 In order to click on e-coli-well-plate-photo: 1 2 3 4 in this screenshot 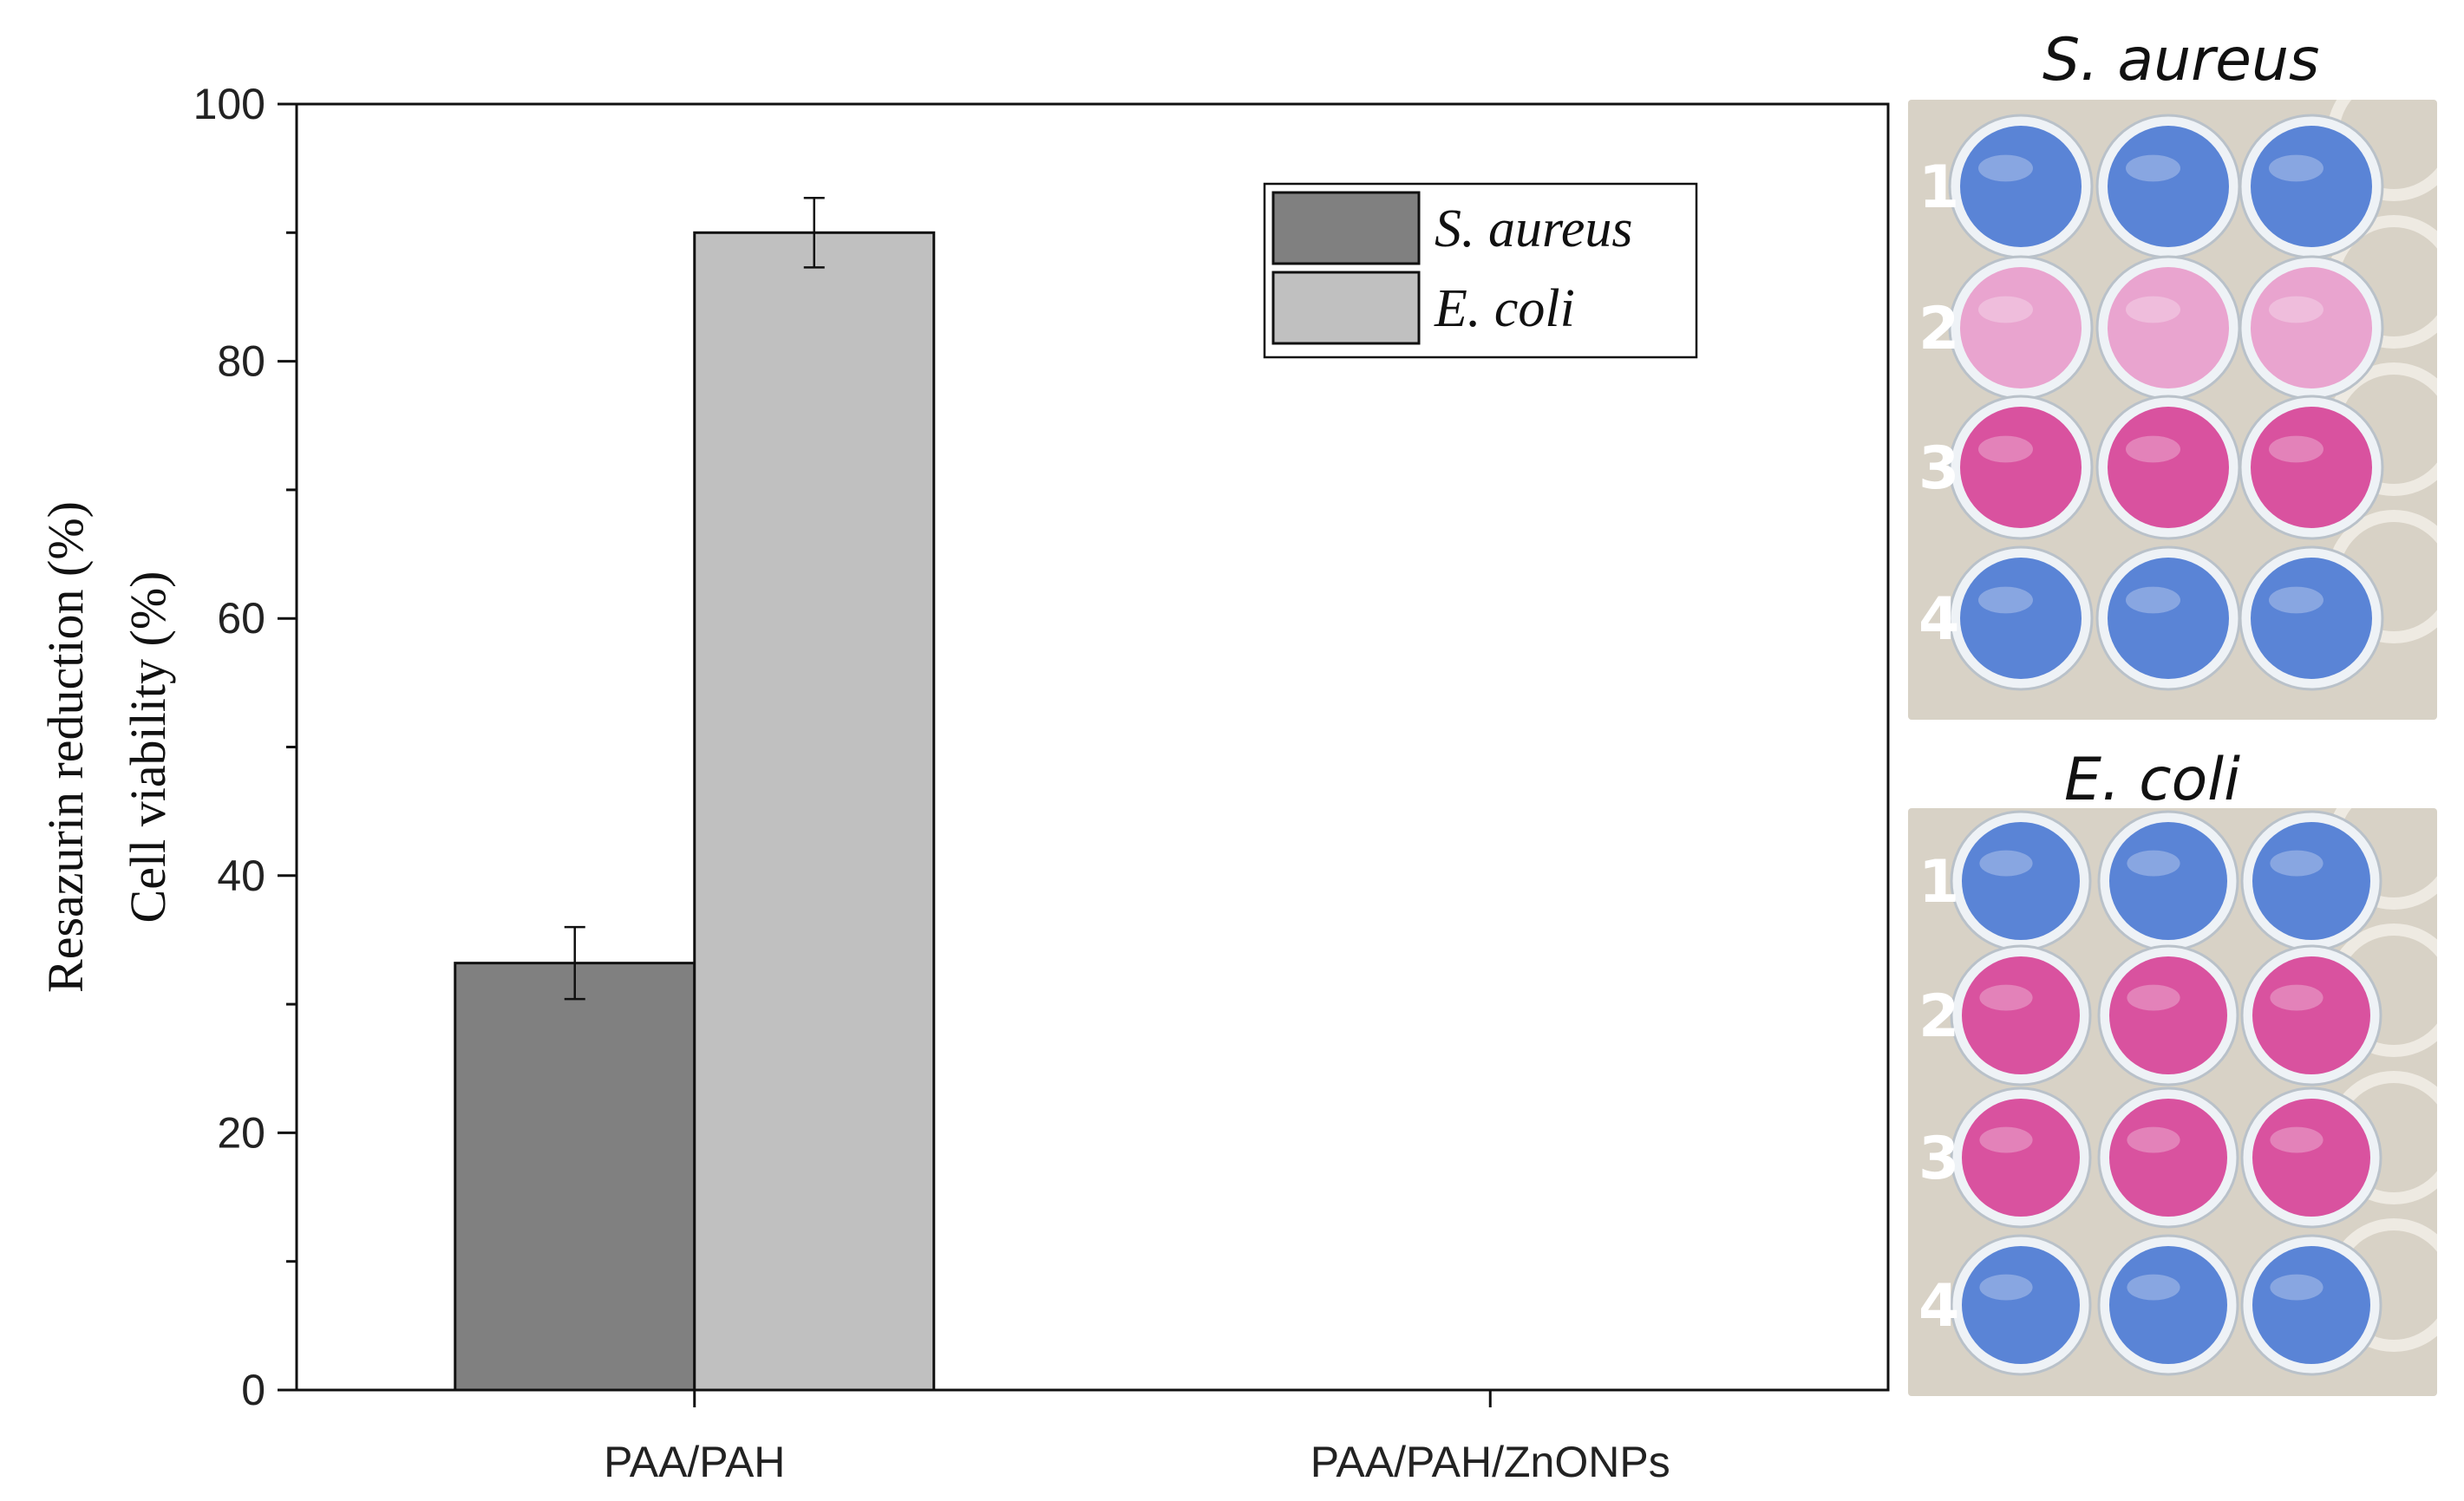, I will do `click(2172, 1102)`.